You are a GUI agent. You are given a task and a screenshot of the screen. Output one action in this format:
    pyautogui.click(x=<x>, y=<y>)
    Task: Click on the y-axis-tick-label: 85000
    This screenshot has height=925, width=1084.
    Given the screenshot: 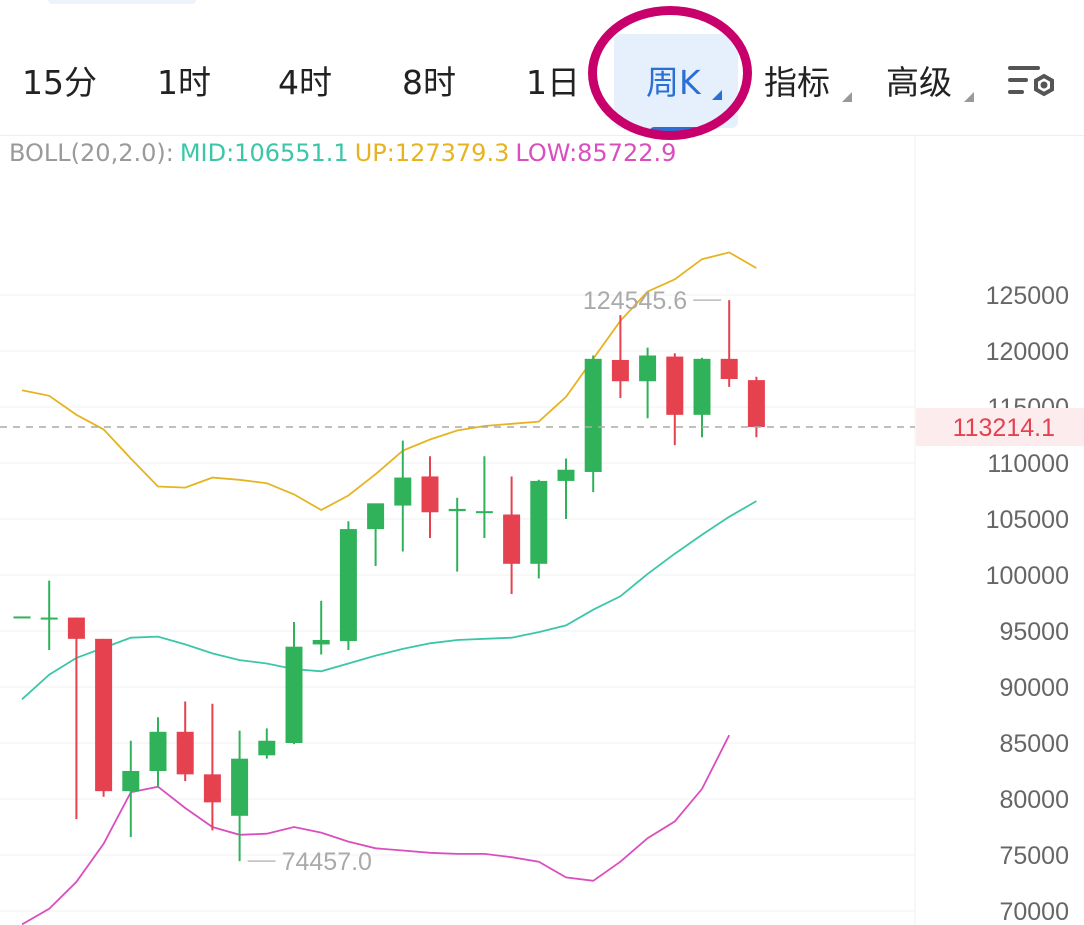 What is the action you would take?
    pyautogui.click(x=1034, y=744)
    